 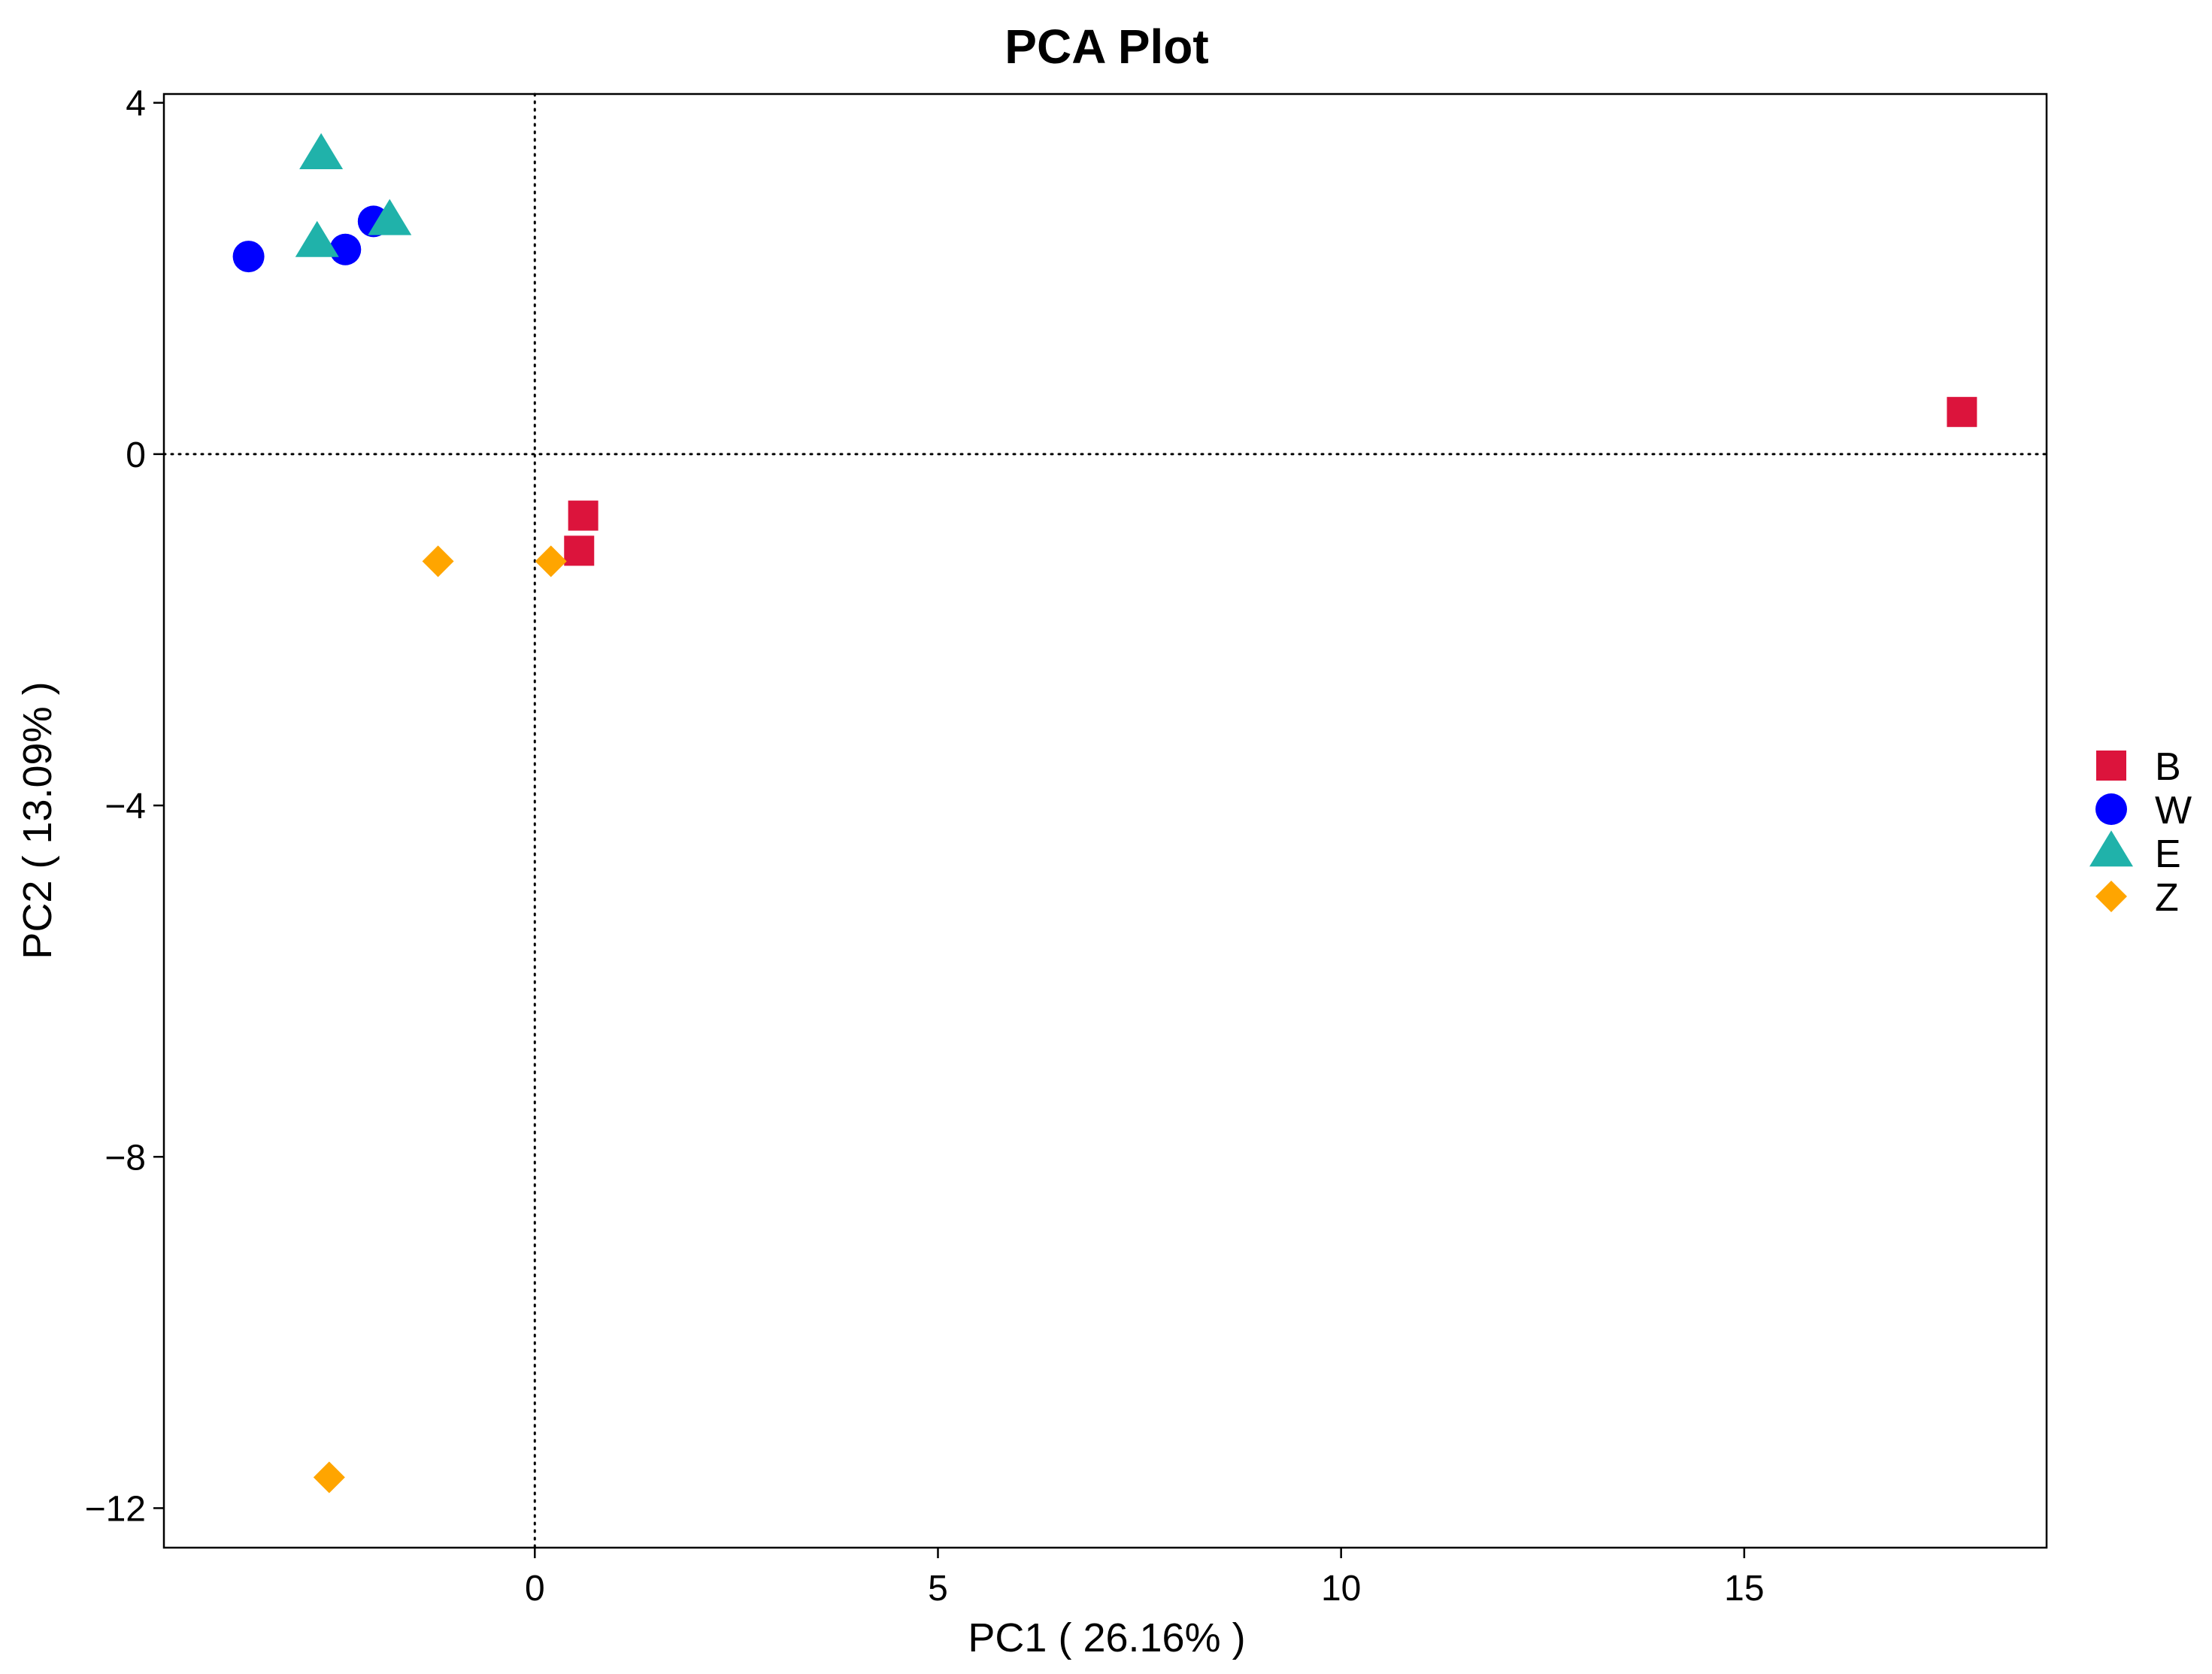 What do you see at coordinates (938, 1589) in the screenshot?
I see `x-tick-label: 5` at bounding box center [938, 1589].